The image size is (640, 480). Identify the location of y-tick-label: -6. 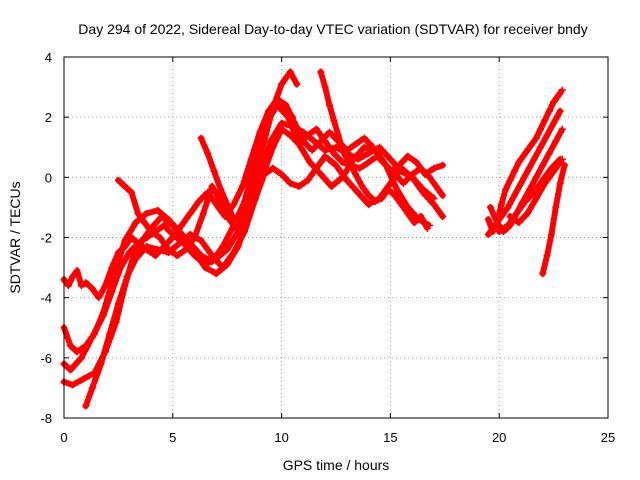
(46, 358).